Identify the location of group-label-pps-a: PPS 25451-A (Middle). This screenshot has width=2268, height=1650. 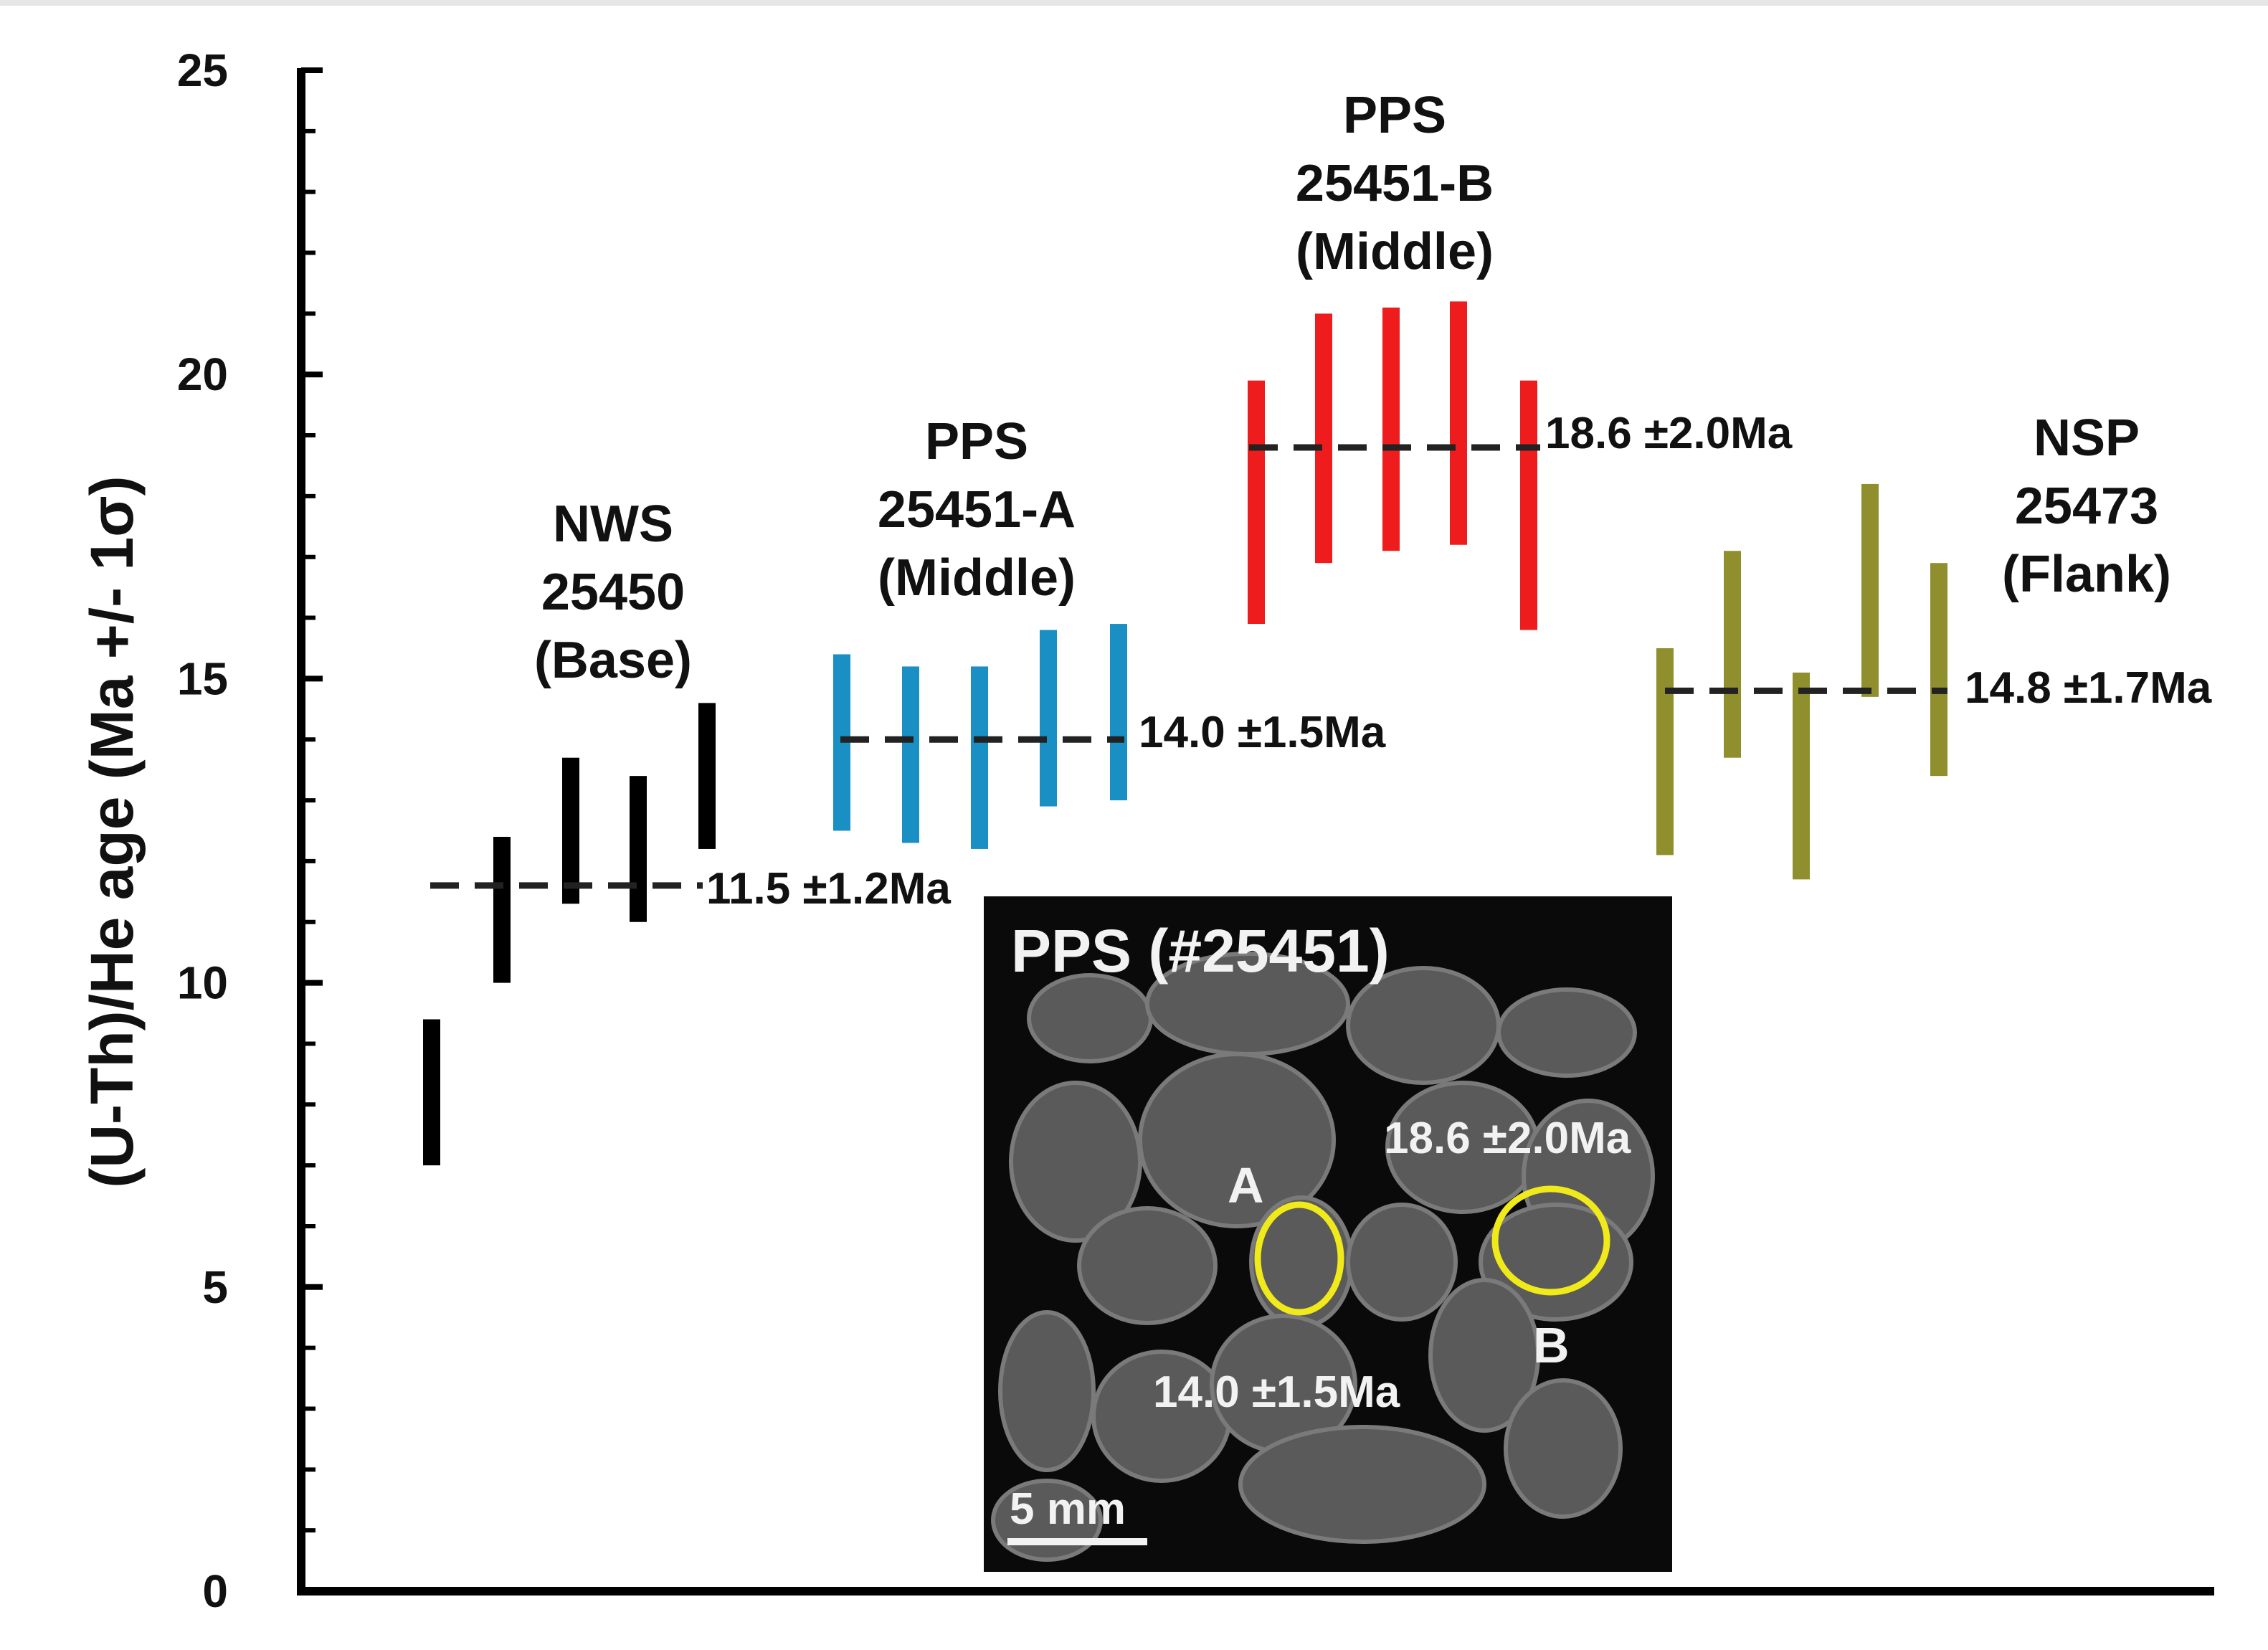
(977, 510).